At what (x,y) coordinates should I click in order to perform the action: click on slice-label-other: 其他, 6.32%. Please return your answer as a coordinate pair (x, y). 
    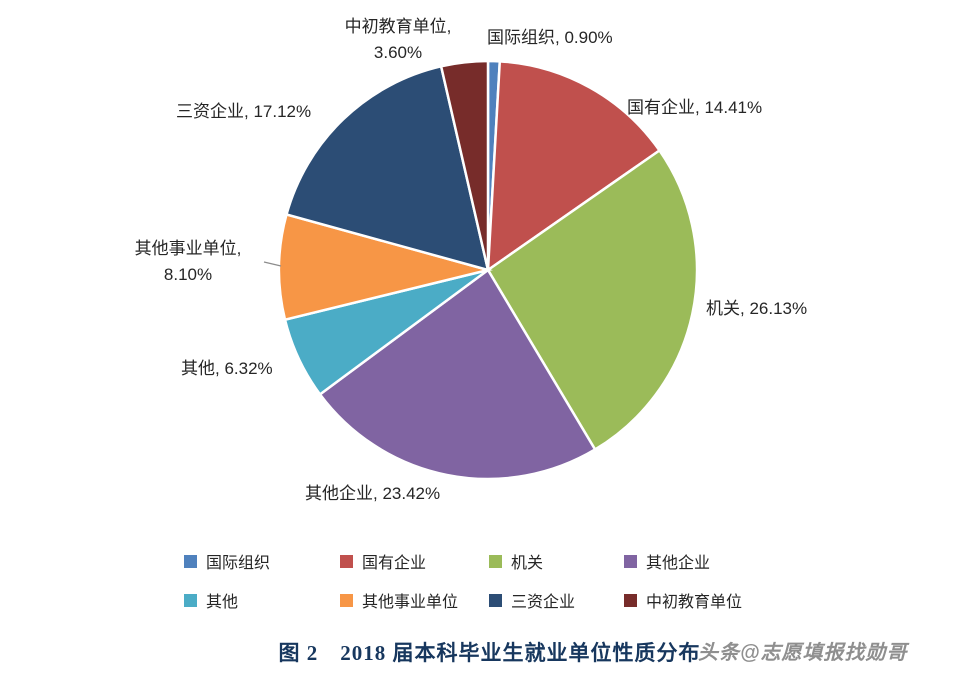
    Looking at the image, I should click on (227, 368).